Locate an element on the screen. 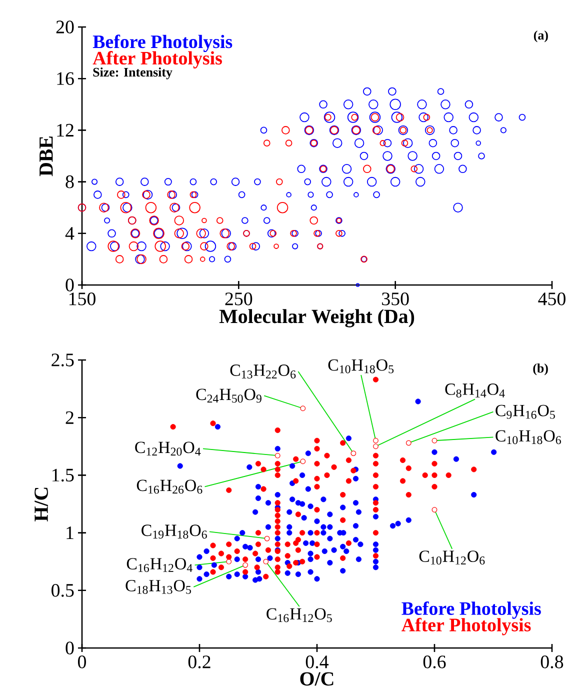 The width and height of the screenshot is (580, 691). annotation: C$_{10}$H$_{18}$O$_{5}$ is located at coordinates (361, 366).